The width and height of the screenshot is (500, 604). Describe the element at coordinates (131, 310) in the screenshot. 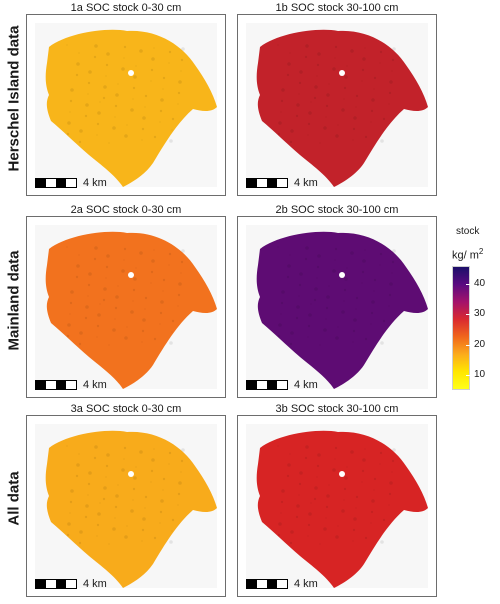

I see `island-shape` at that location.